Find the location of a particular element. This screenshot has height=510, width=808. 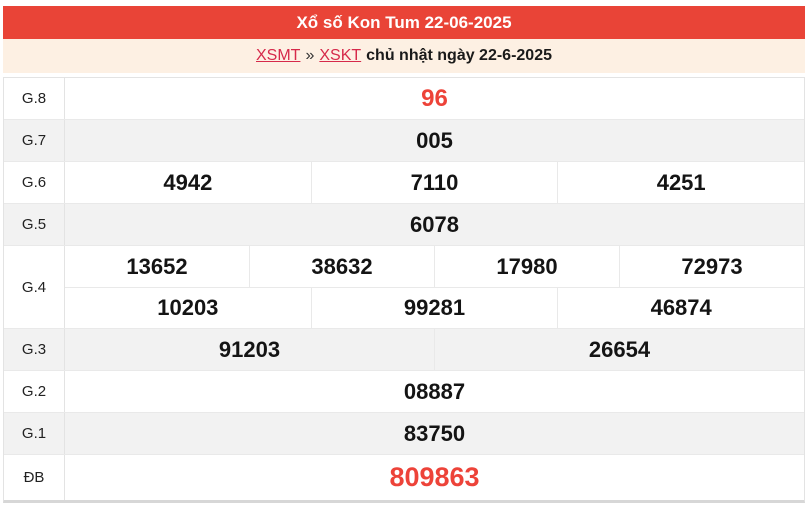

prize-value: 809863 is located at coordinates (434, 477).